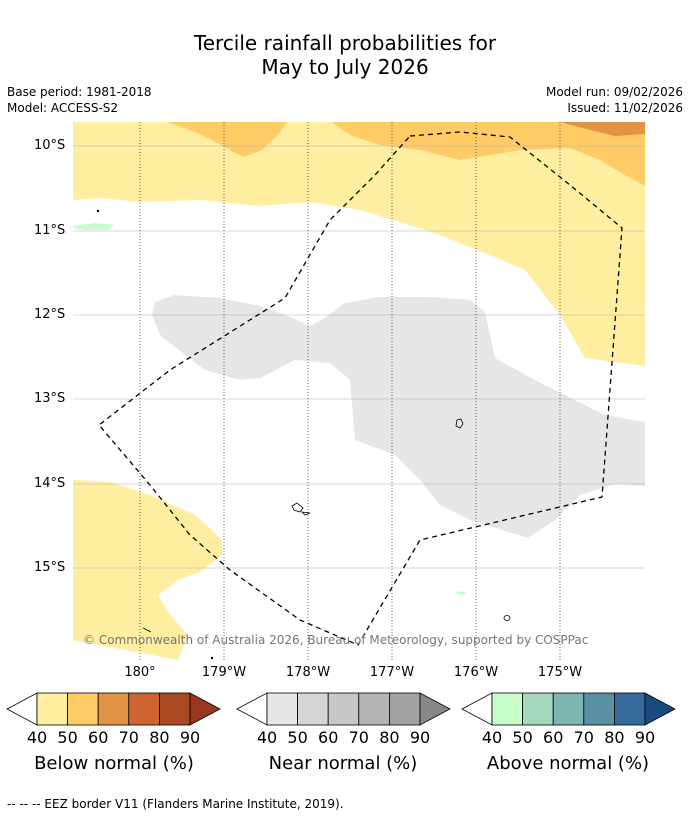 The height and width of the screenshot is (816, 690). Describe the element at coordinates (227, 139) in the screenshot. I see `below-normal-50-north-a` at that location.